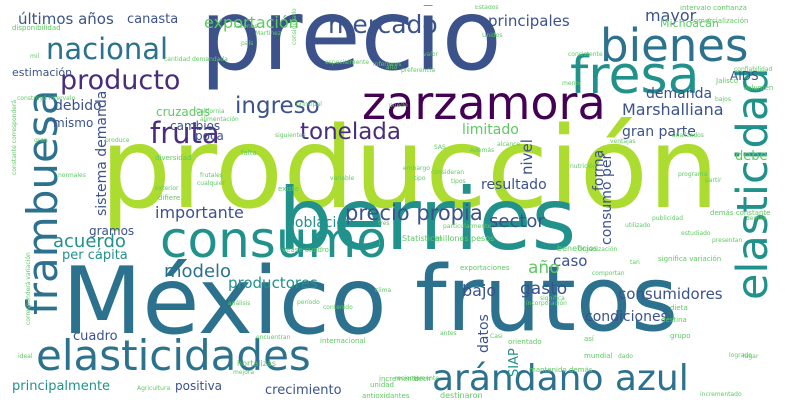 This screenshot has width=790, height=405. What do you see at coordinates (173, 158) in the screenshot?
I see `word-diversidad: diversidad` at bounding box center [173, 158].